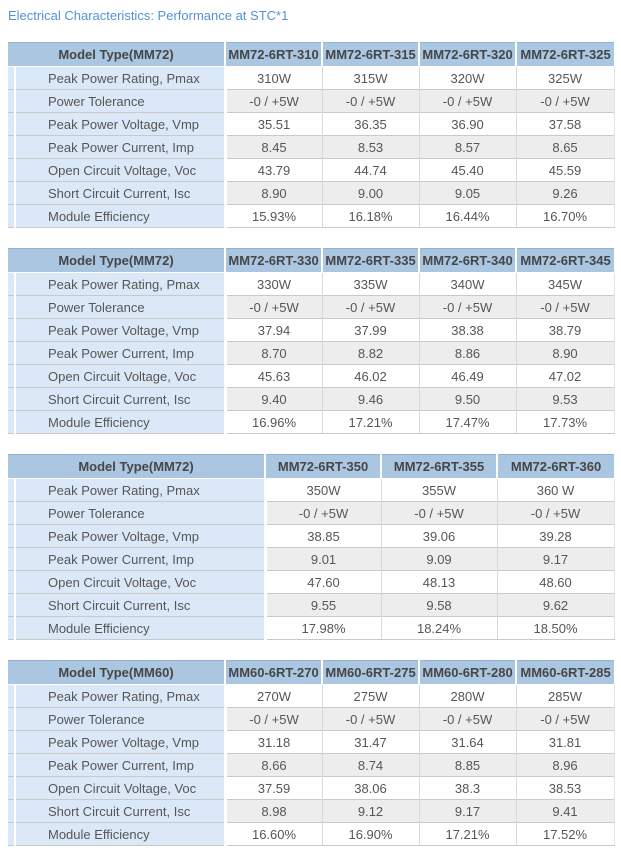 The height and width of the screenshot is (856, 621). I want to click on value-cell: 17.47%, so click(467, 422).